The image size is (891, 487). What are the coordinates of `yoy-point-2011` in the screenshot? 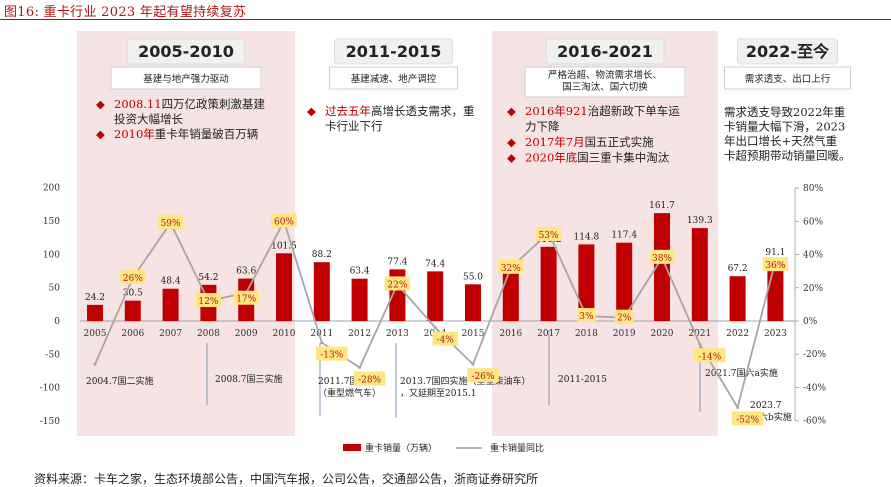 It's located at (322, 343).